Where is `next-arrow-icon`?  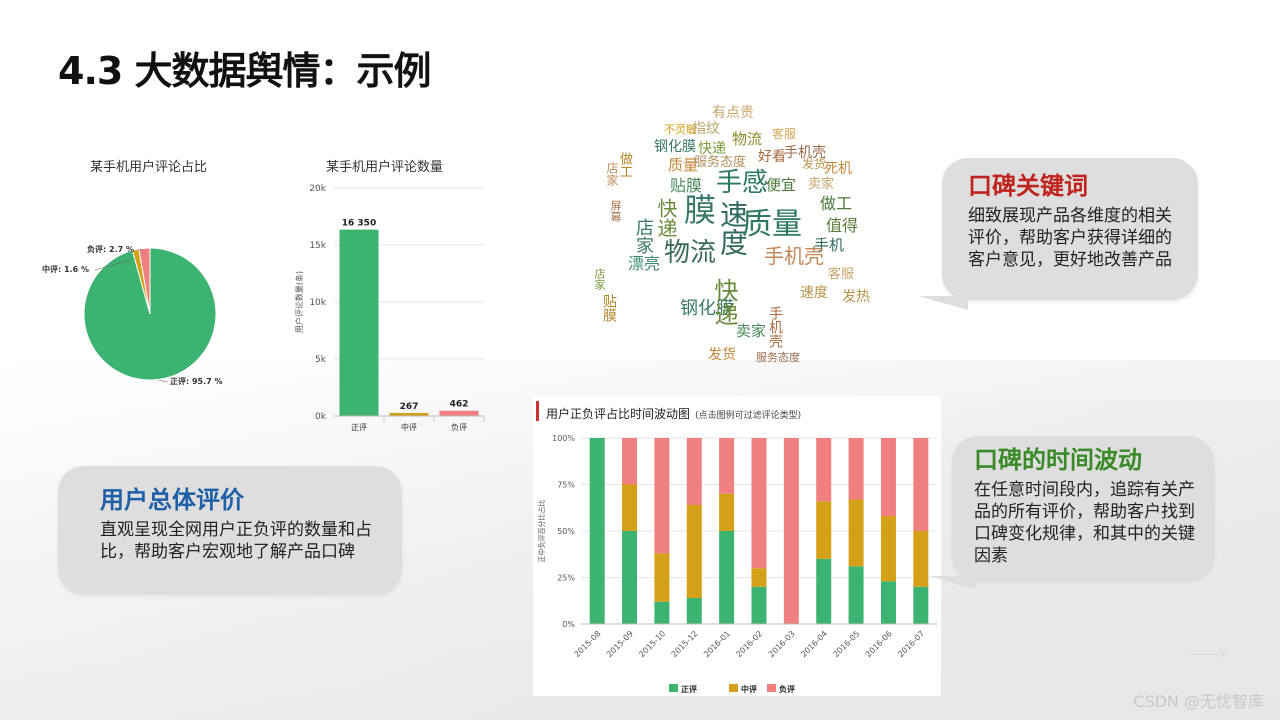
next-arrow-icon is located at coordinates (1206, 654).